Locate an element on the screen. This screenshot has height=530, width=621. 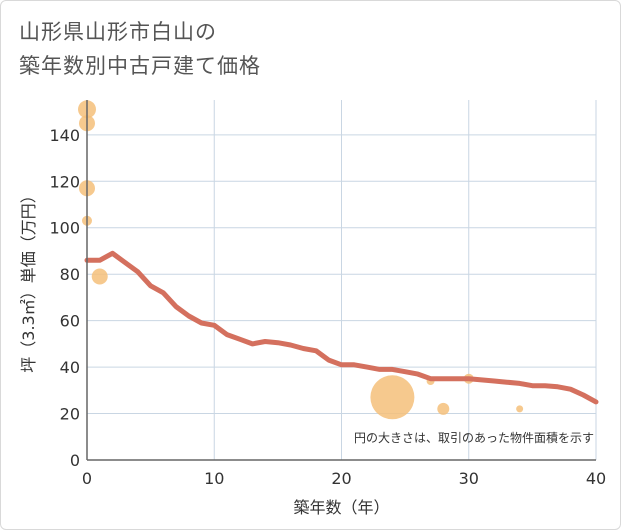
y-tick-label: 100 is located at coordinates (64, 228).